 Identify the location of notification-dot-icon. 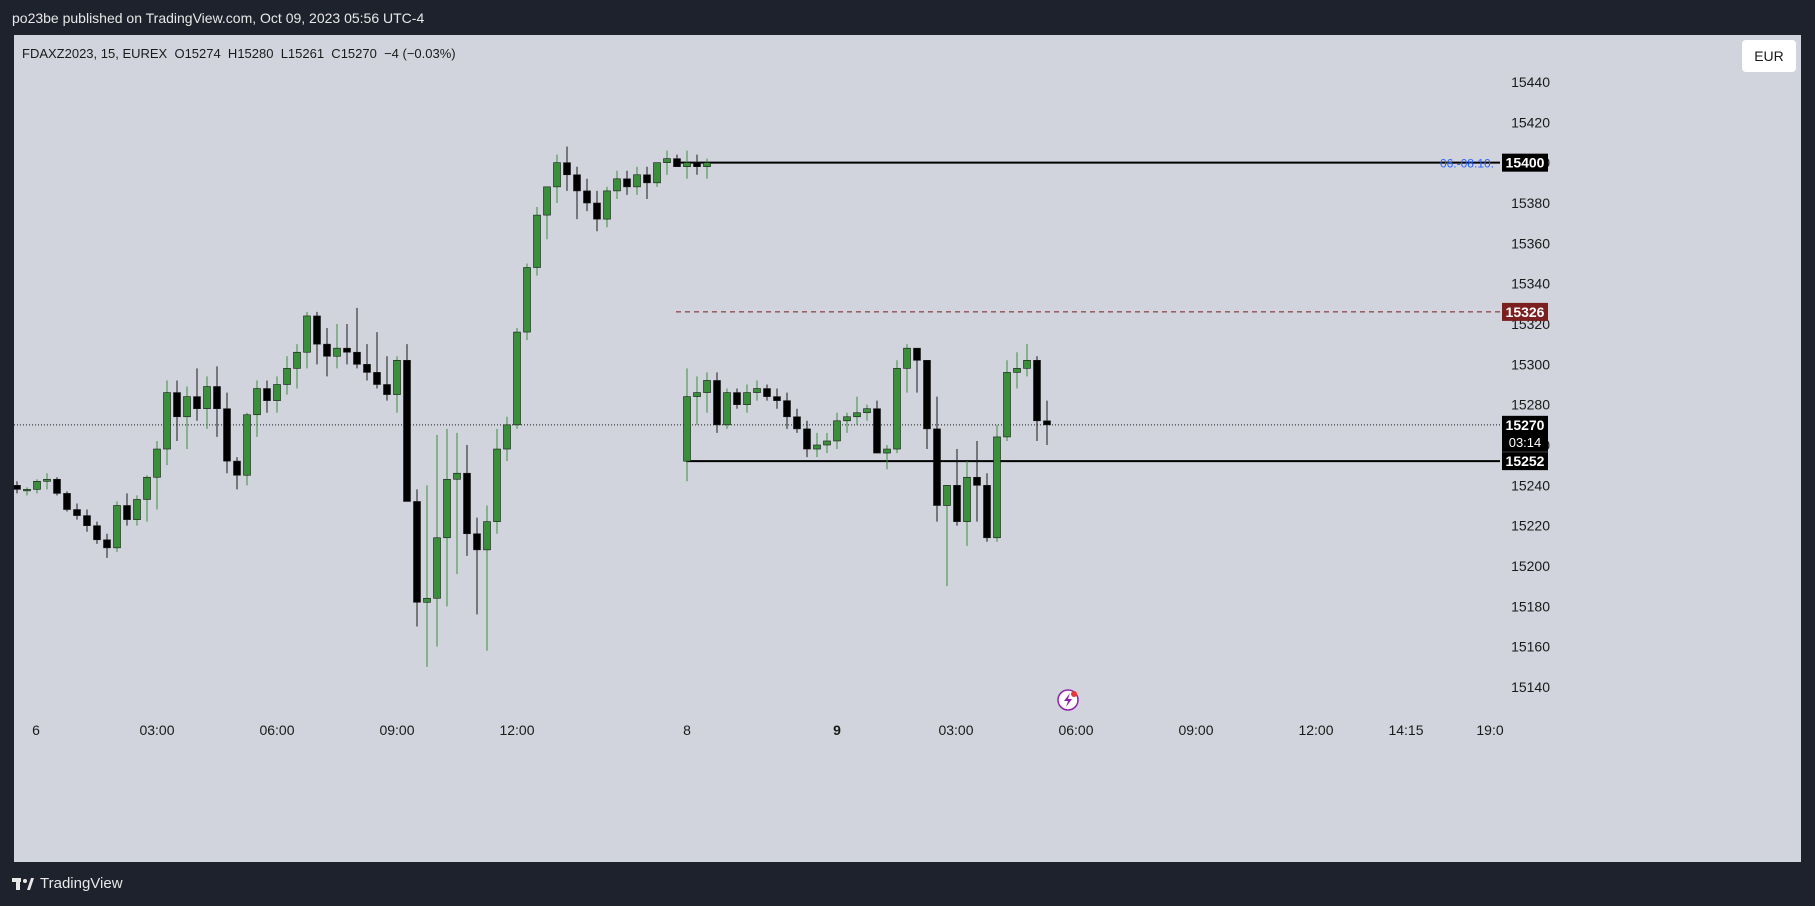
(1074, 694).